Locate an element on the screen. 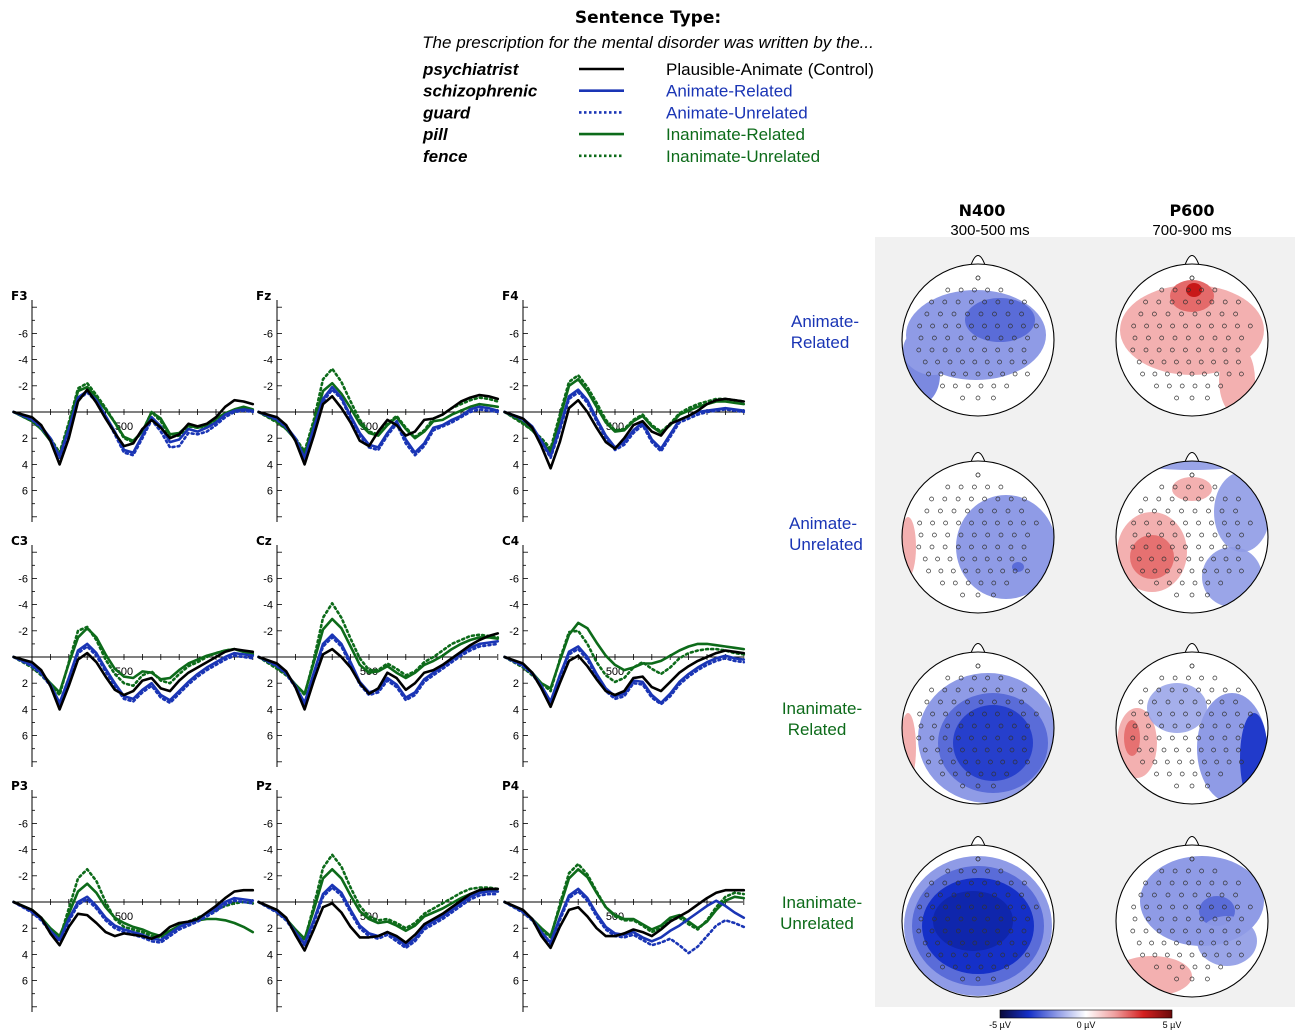  legend-word: guard is located at coordinates (446, 112).